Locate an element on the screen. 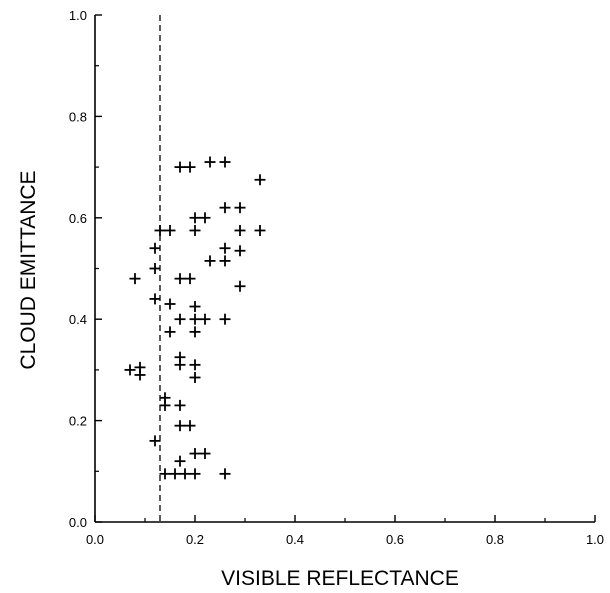 This screenshot has height=593, width=610. x-tick-label: 0.8 is located at coordinates (495, 539).